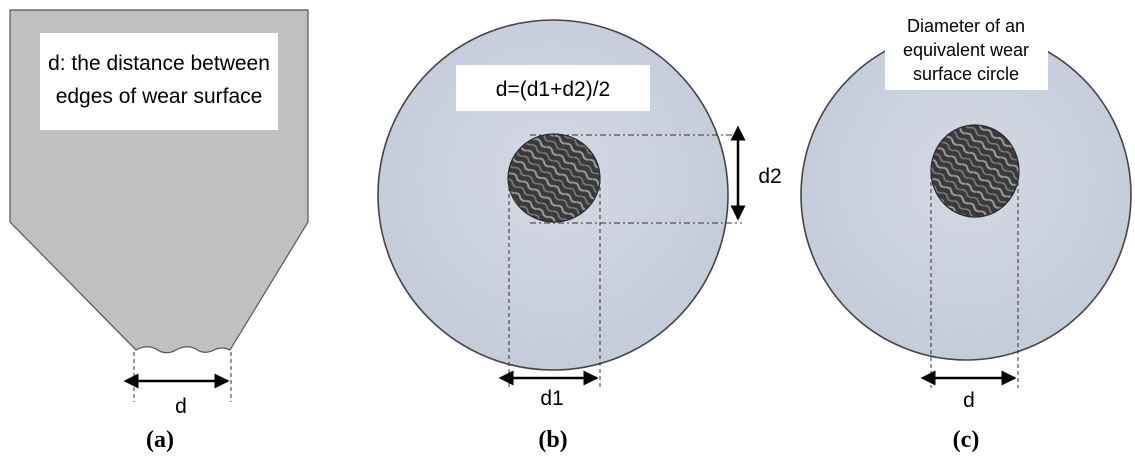  Describe the element at coordinates (181, 406) in the screenshot. I see `dimension-label-d: d` at that location.